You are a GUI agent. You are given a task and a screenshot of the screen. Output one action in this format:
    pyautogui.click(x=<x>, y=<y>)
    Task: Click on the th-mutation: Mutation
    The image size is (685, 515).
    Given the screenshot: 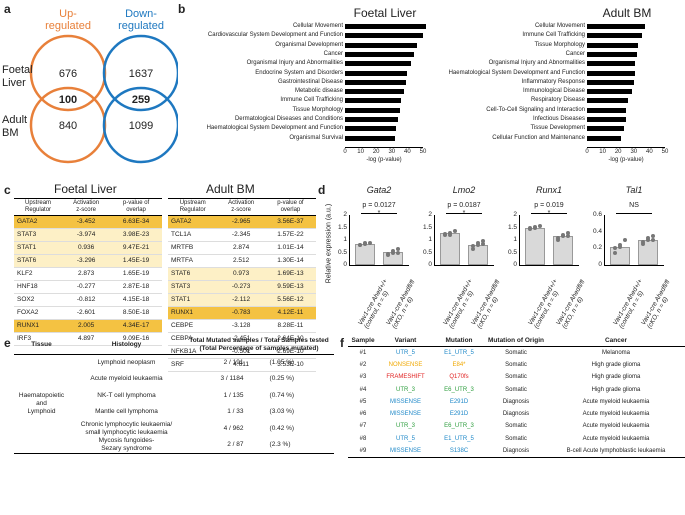 What is the action you would take?
    pyautogui.click(x=459, y=340)
    